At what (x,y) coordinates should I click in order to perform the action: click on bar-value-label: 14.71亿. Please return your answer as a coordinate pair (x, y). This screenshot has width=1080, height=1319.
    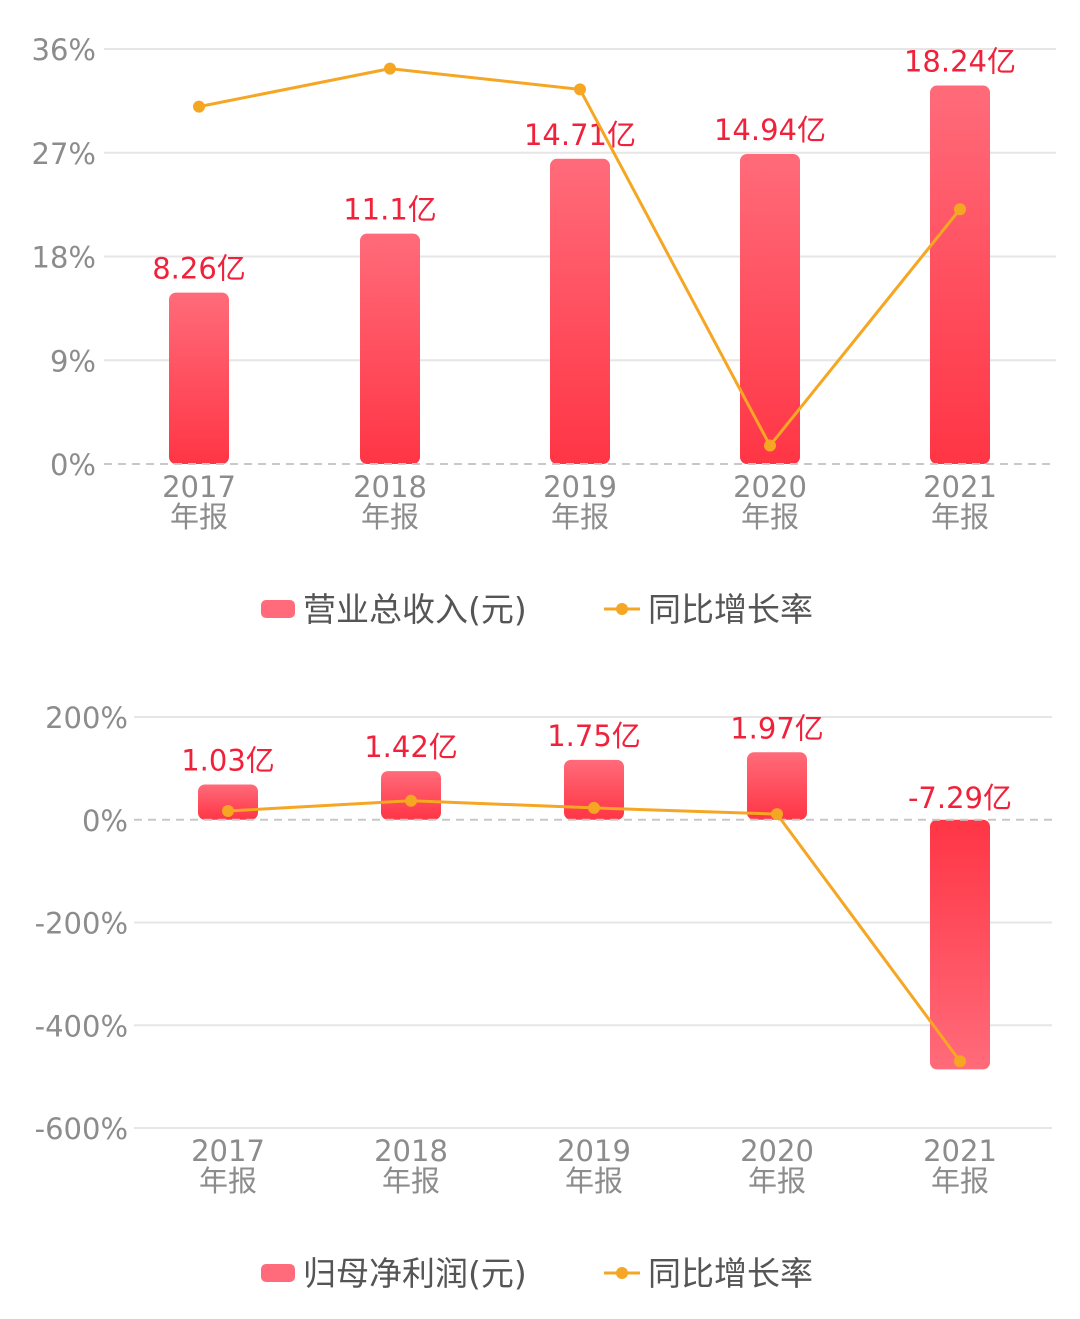
    Looking at the image, I should click on (580, 135).